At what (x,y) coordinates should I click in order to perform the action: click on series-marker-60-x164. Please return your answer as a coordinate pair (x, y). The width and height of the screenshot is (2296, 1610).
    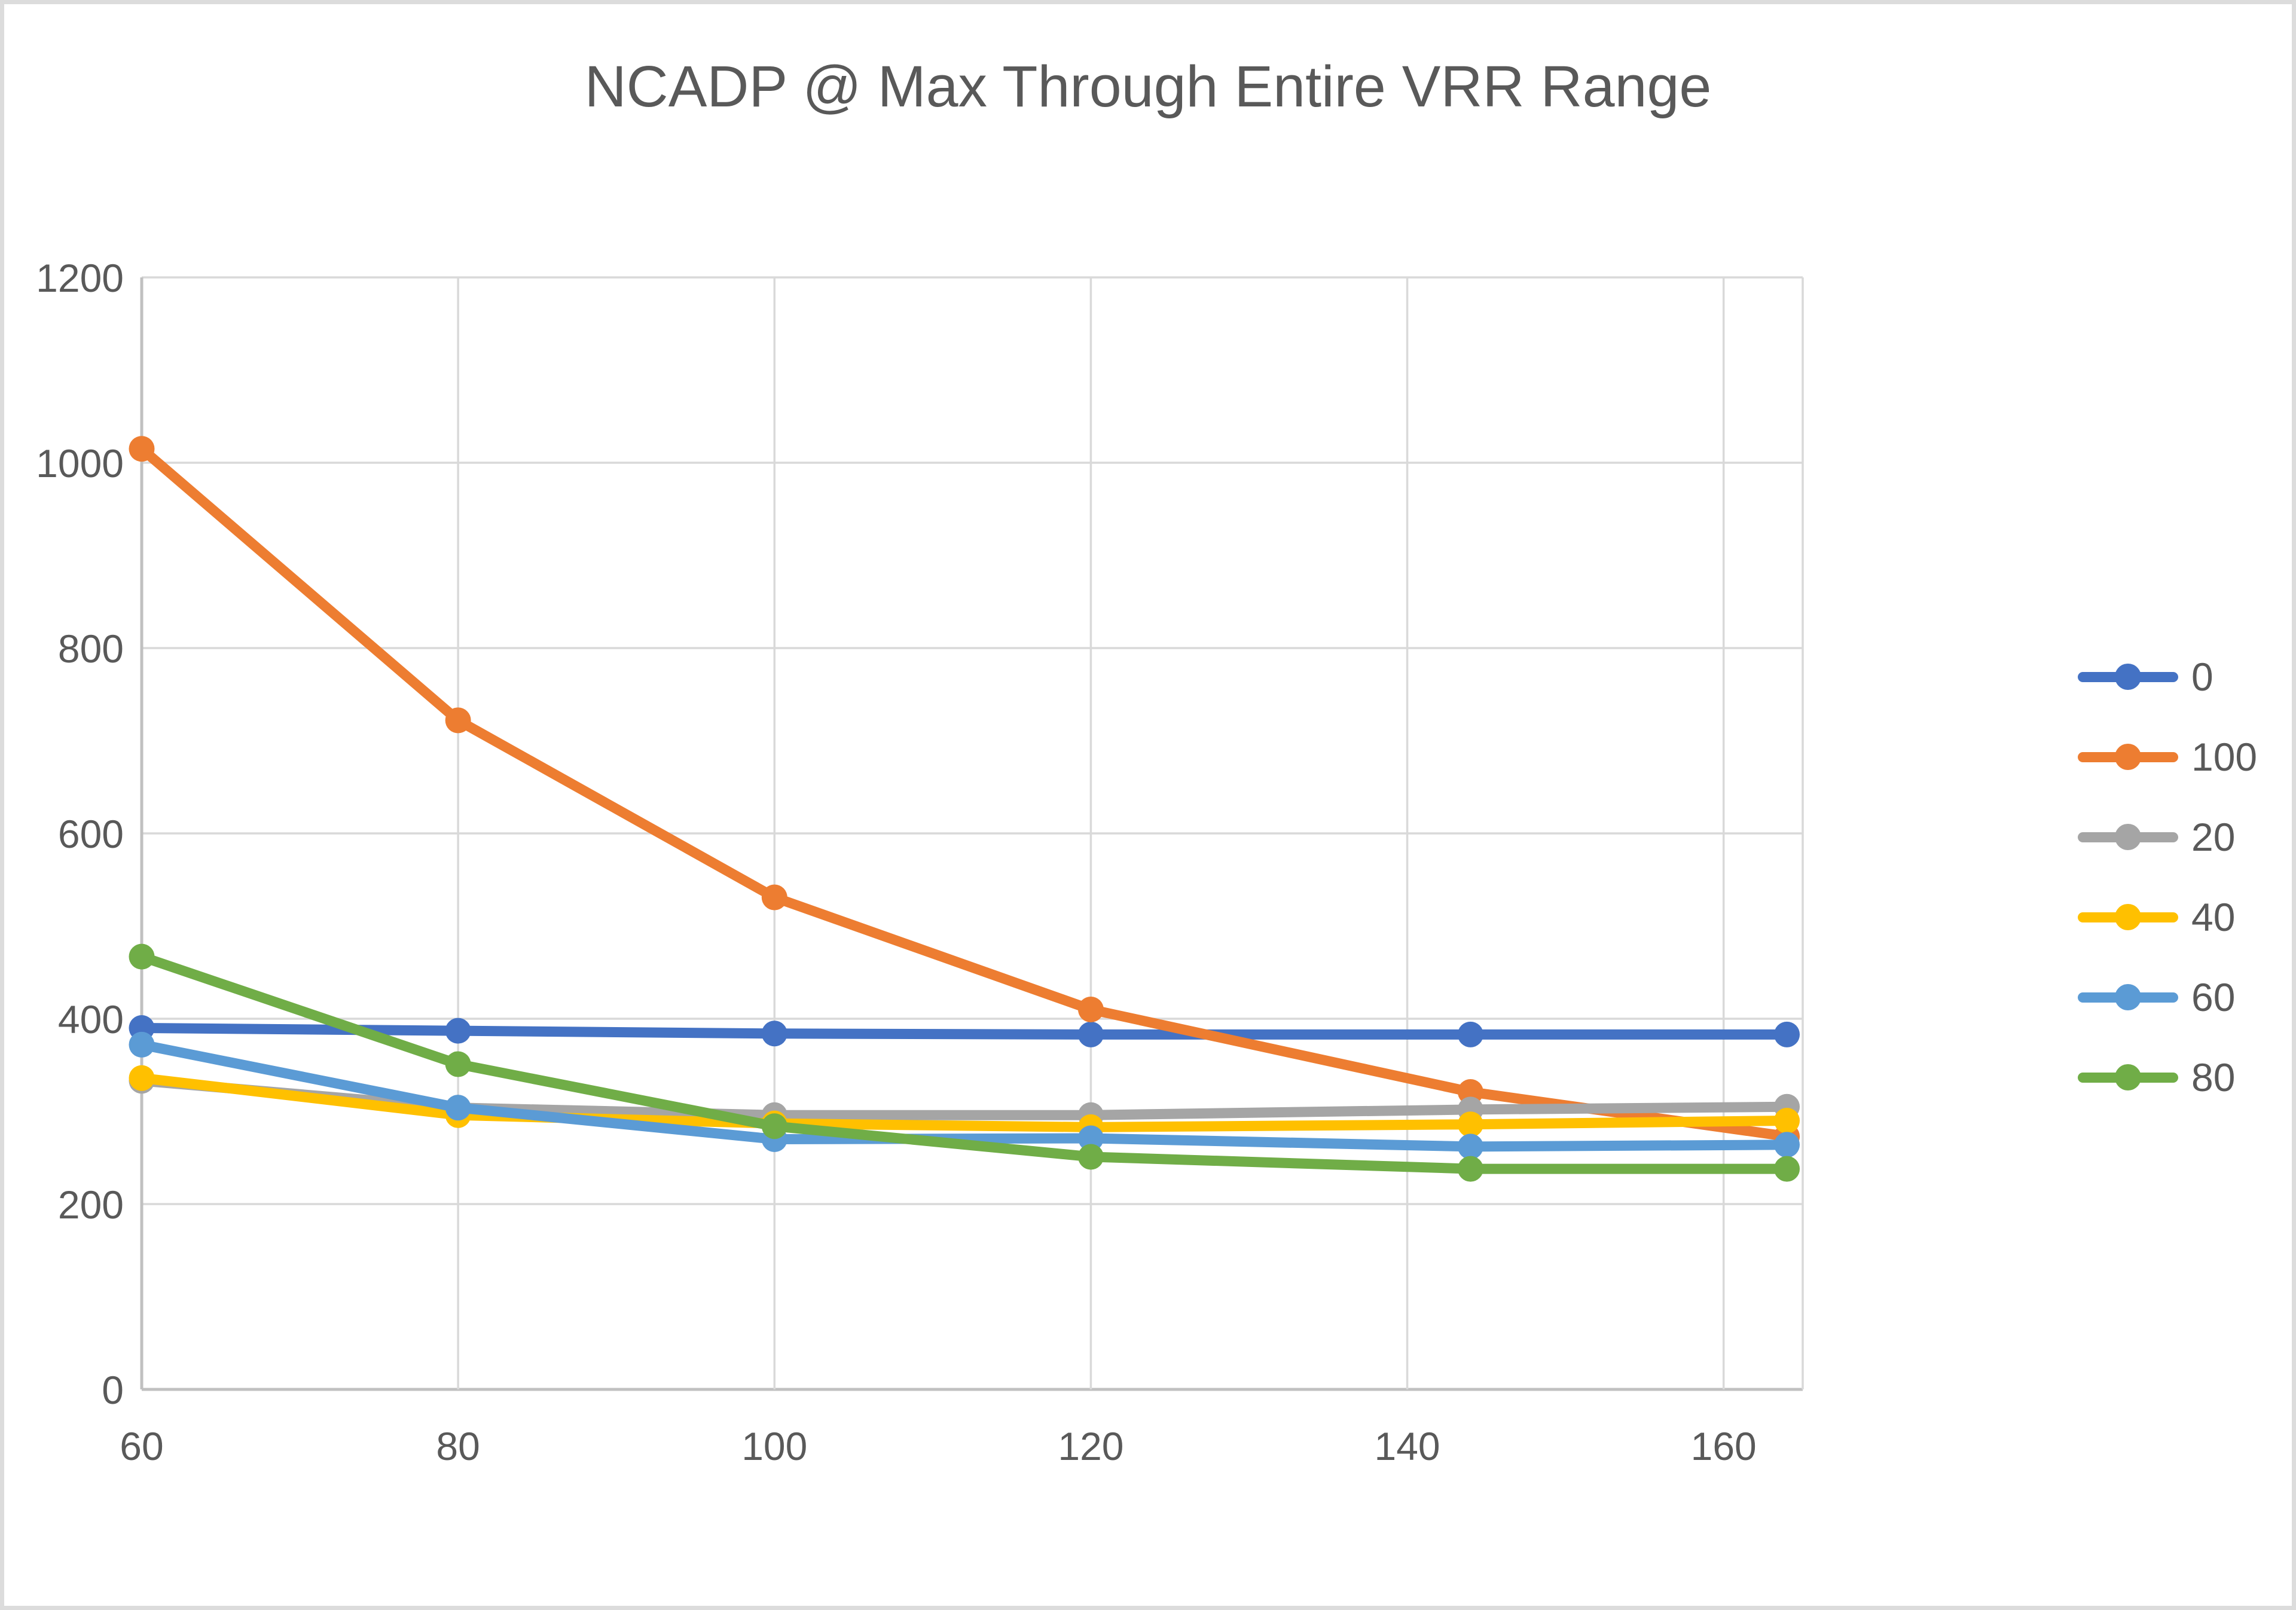
    Looking at the image, I should click on (1787, 1145).